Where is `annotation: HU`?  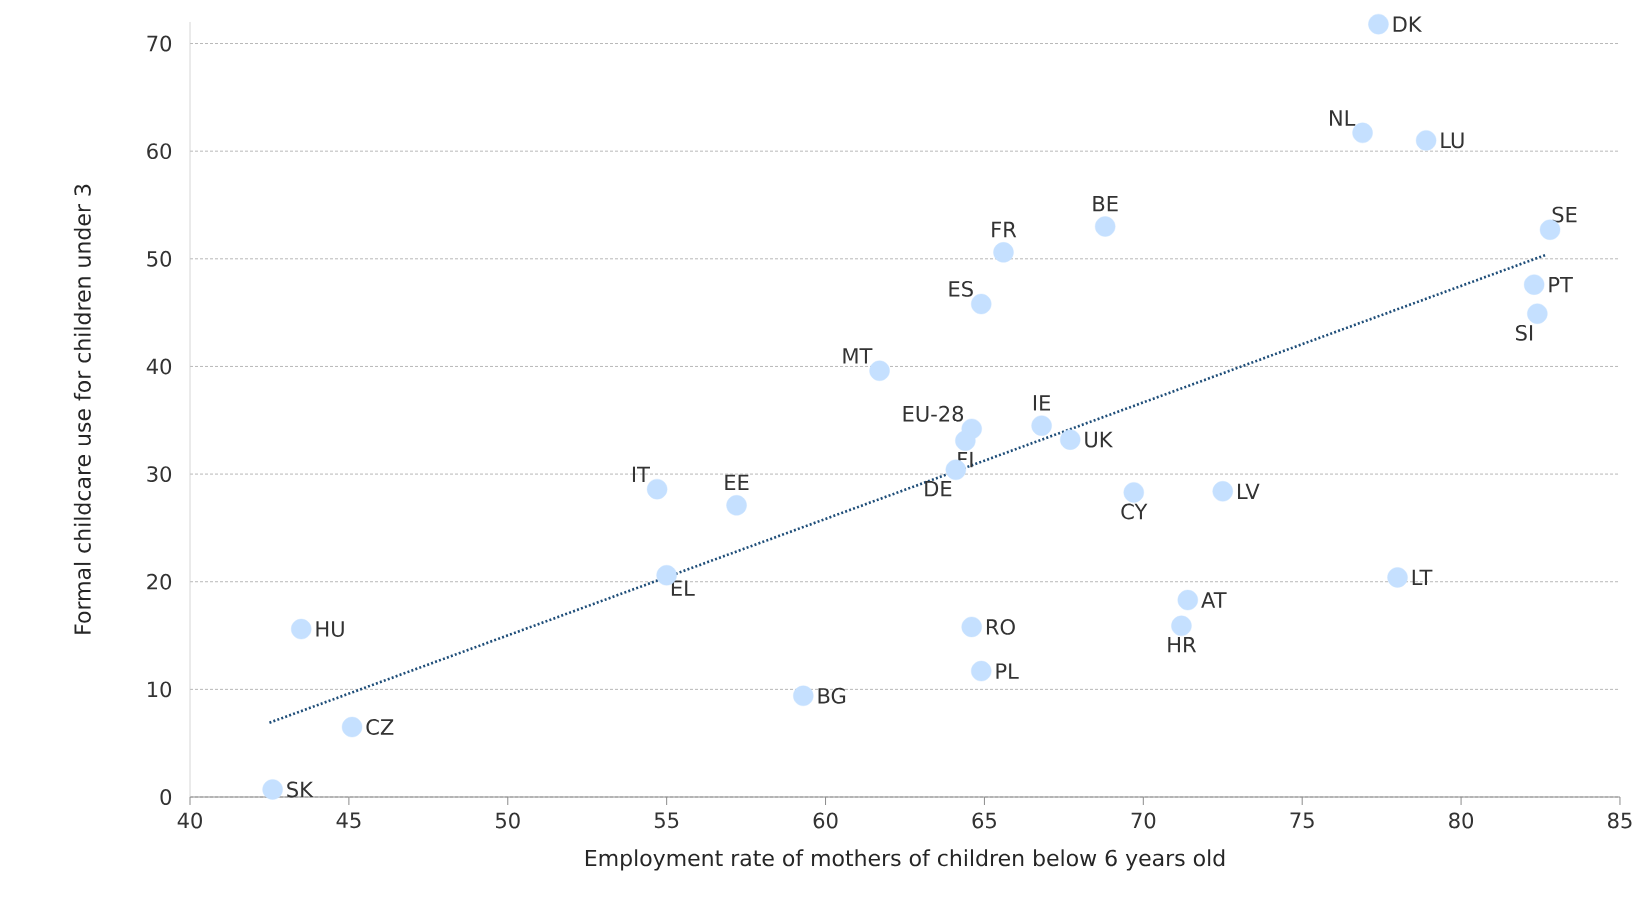 annotation: HU is located at coordinates (330, 629).